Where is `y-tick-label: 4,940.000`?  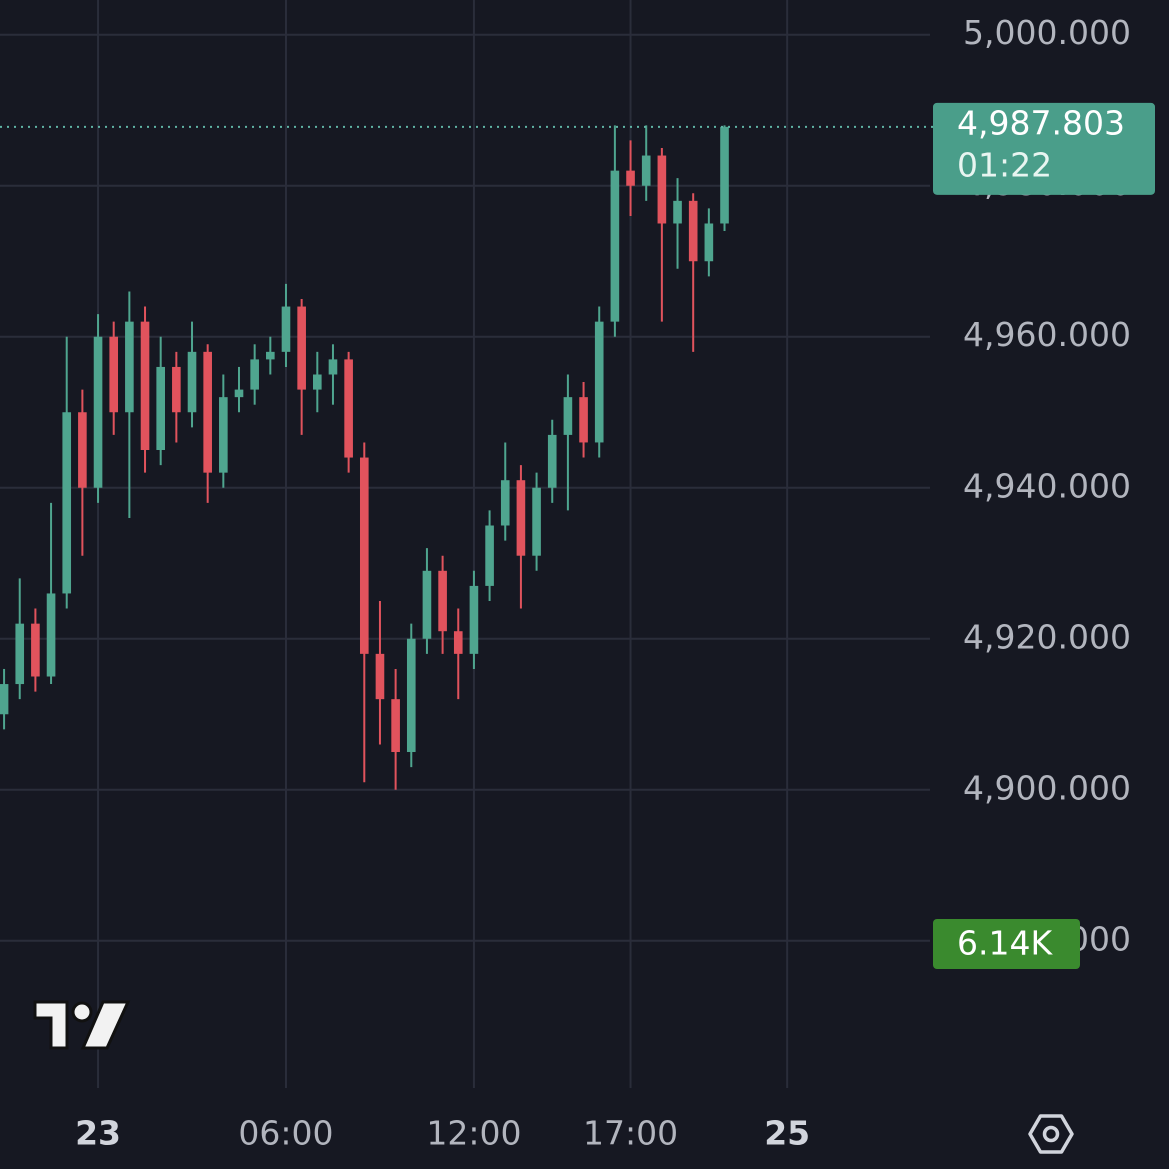 y-tick-label: 4,940.000 is located at coordinates (1047, 485).